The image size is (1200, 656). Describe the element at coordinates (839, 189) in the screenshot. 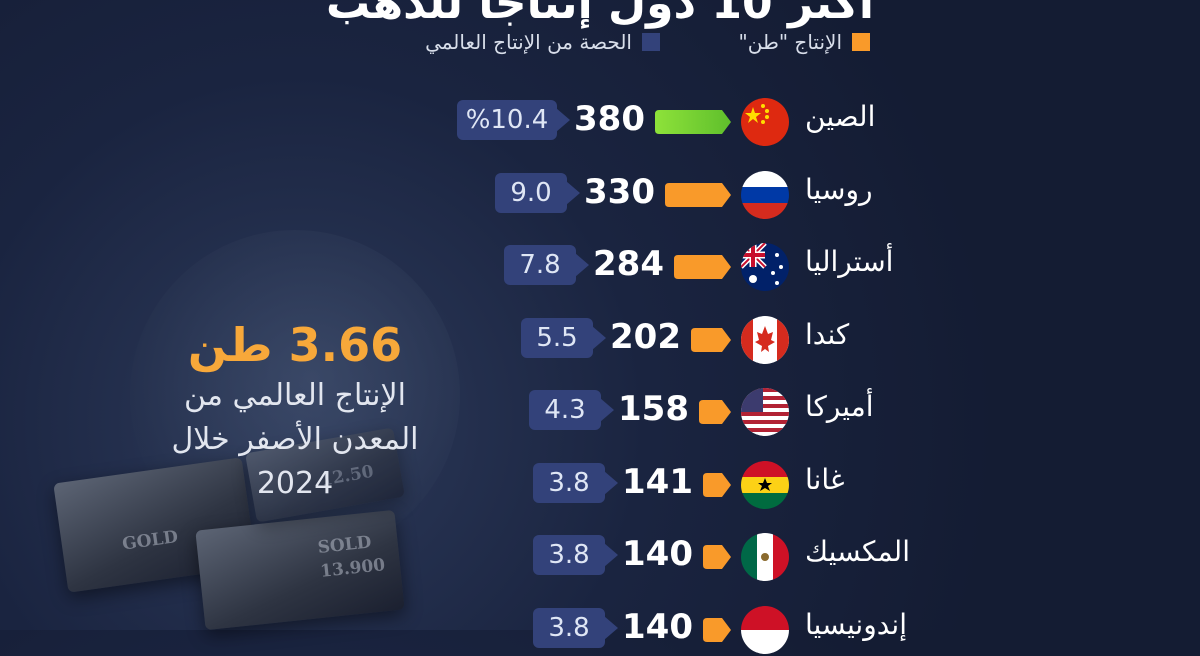

I see `country-label: روسيا` at that location.